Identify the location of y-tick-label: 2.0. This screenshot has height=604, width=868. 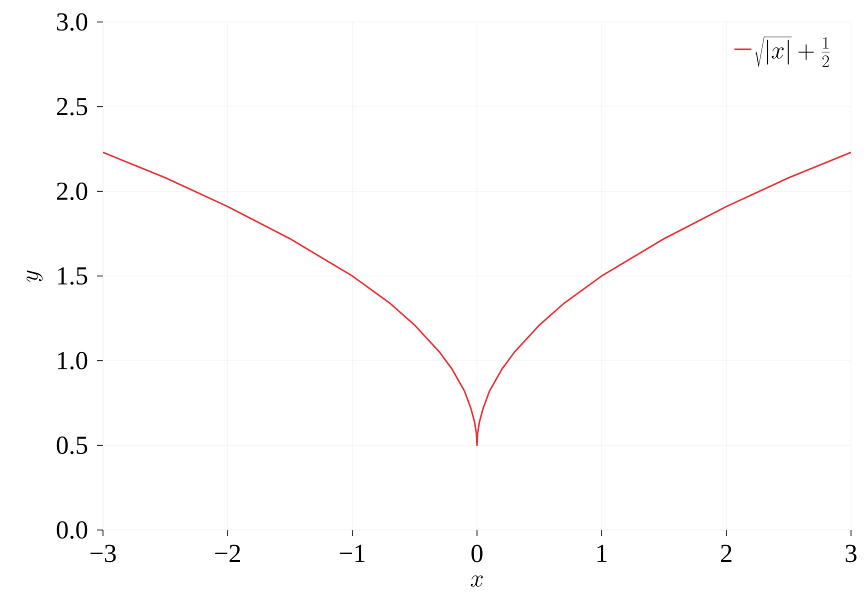
(72, 191).